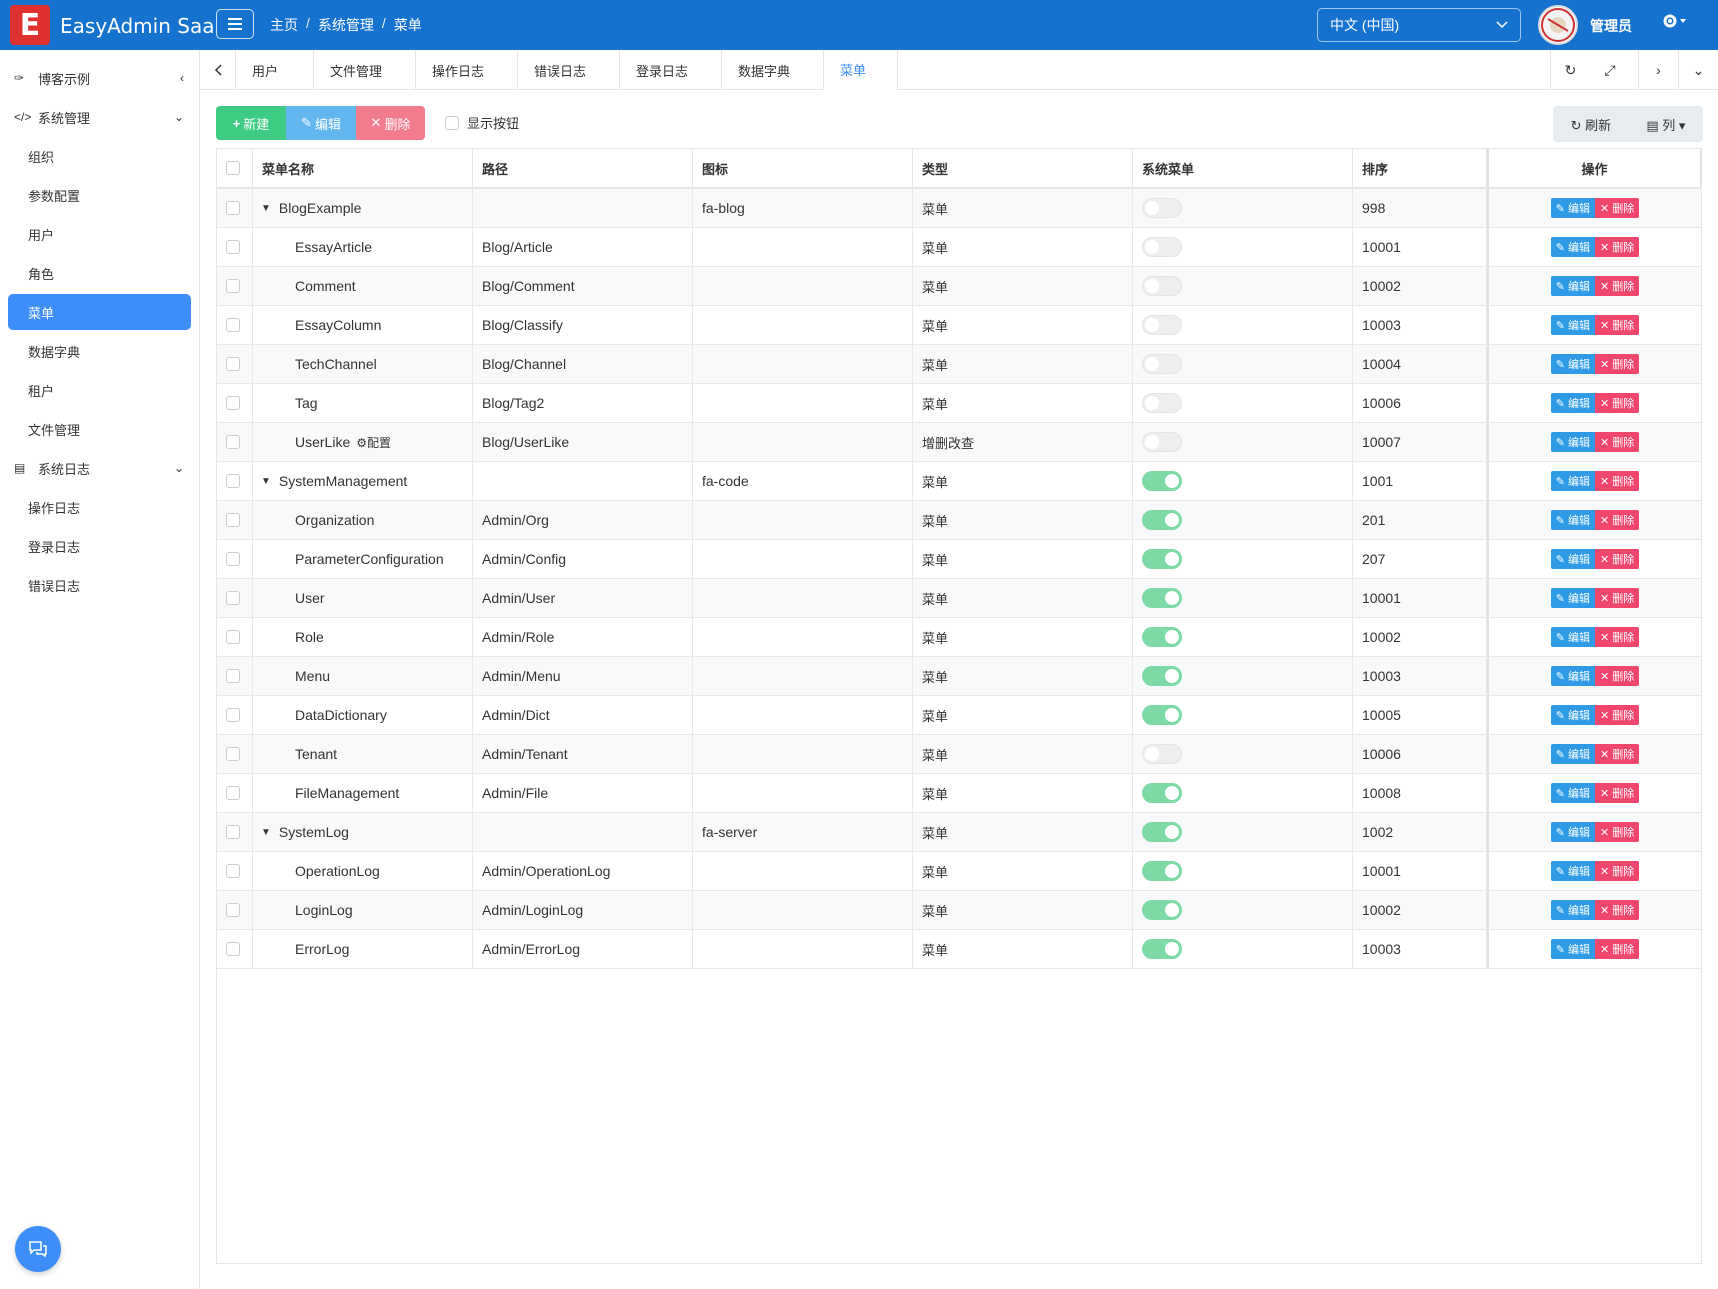 The width and height of the screenshot is (1718, 1289). I want to click on col-name: 菜单名称, so click(363, 168).